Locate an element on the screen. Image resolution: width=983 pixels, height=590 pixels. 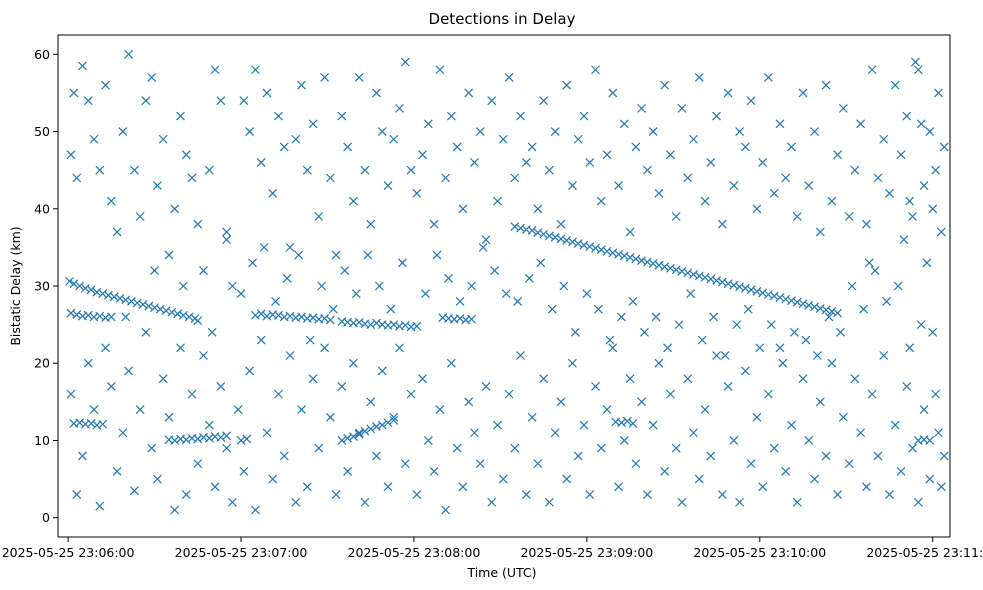
x-tick-label: 2025-05-25 23:09:00 is located at coordinates (586, 552).